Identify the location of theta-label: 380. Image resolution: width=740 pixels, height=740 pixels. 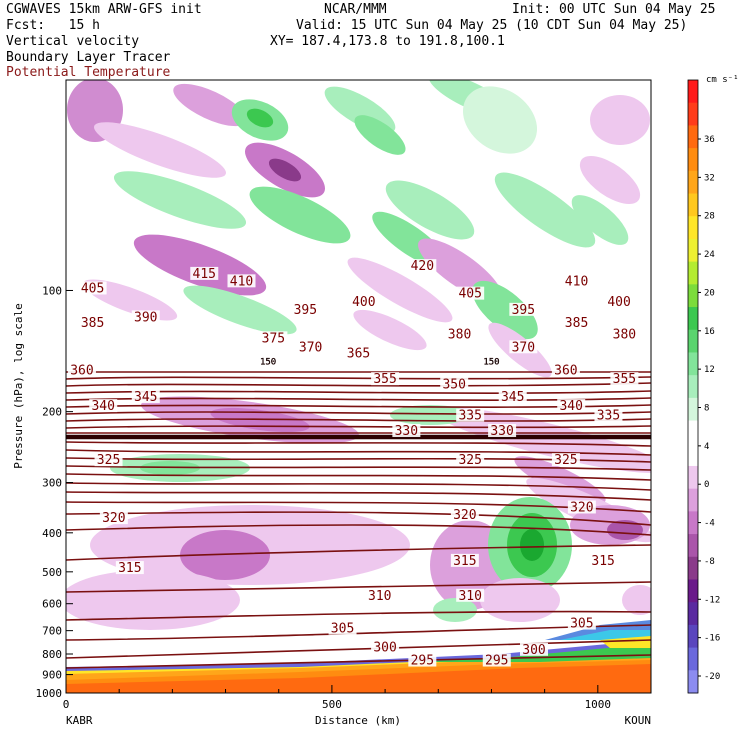
(624, 334).